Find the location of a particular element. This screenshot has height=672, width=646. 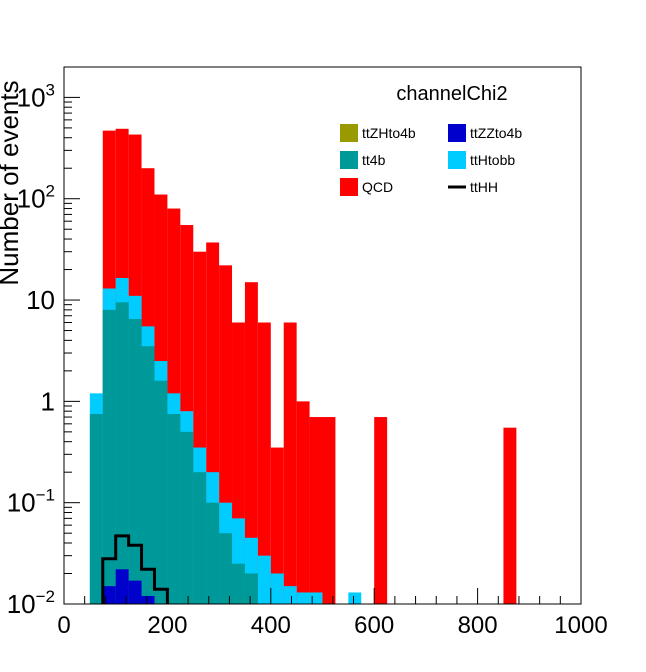

y-tick-label: 10³ is located at coordinates (36, 96).